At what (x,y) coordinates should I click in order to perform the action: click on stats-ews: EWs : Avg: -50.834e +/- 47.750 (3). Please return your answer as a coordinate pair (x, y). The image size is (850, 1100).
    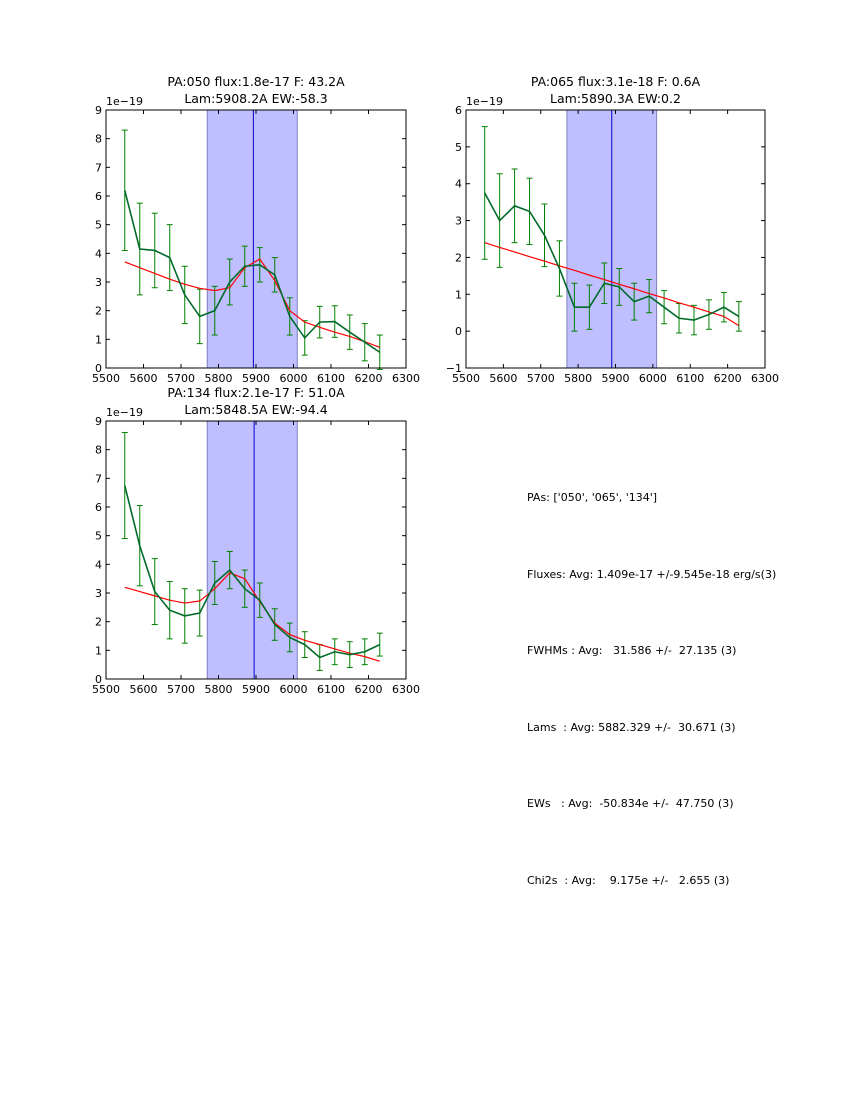
    Looking at the image, I should click on (630, 803).